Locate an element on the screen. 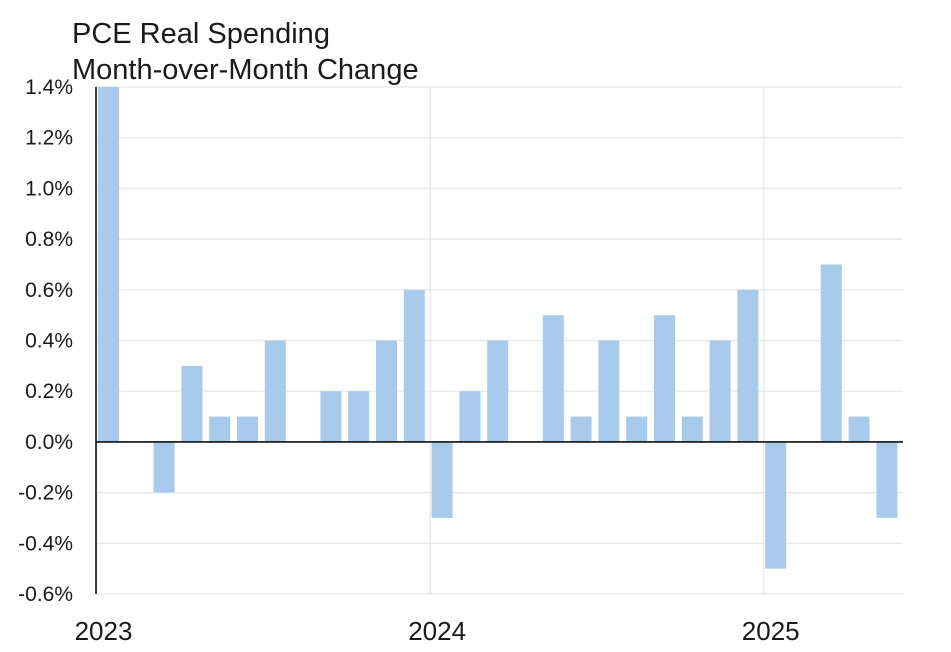  chart-title: PCE Real Spending is located at coordinates (201, 34).